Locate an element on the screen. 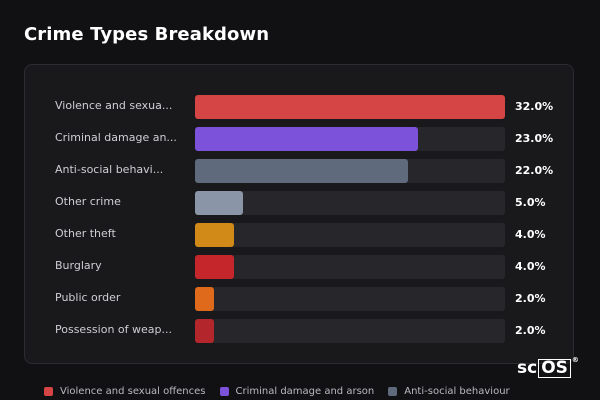 The height and width of the screenshot is (400, 600). bar-category-label: Other crime is located at coordinates (88, 201).